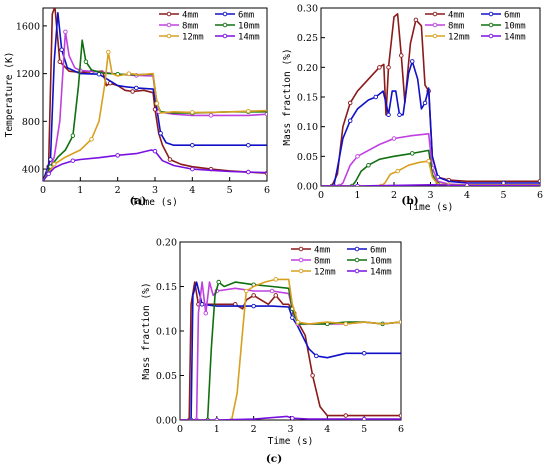 This screenshot has width=550, height=468. What do you see at coordinates (166, 421) in the screenshot?
I see `y-tick-label: 0.00` at bounding box center [166, 421].